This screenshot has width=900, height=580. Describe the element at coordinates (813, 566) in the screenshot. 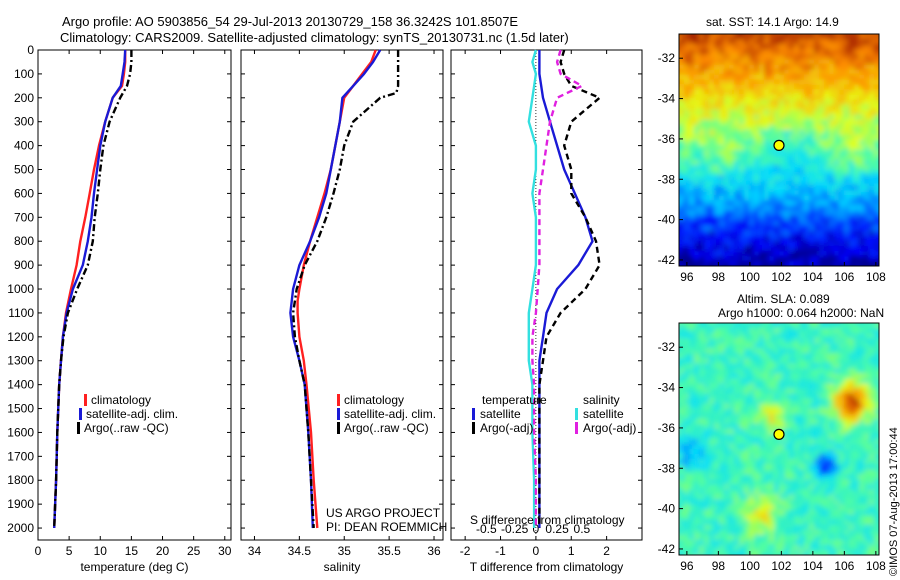

I see `map-x-tick-label-1-4: 104` at that location.